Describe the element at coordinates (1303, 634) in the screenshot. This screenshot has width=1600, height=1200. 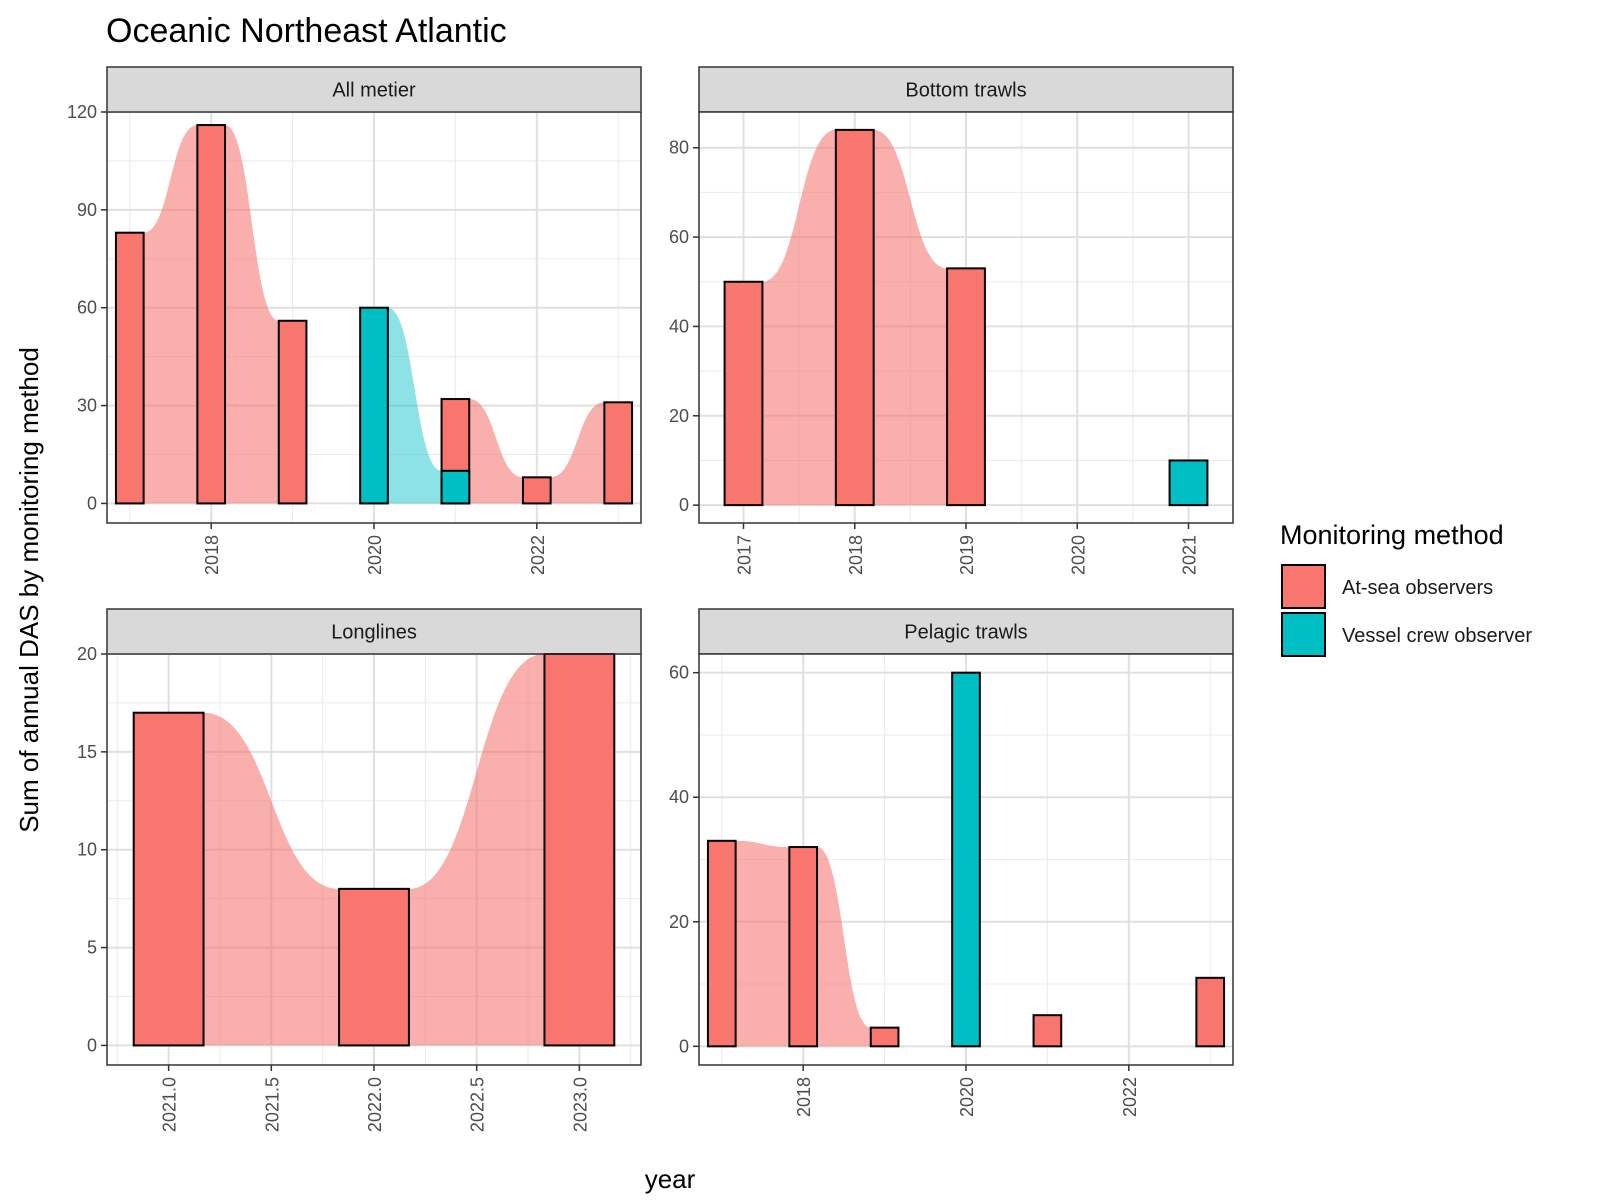
I see `legend-key-vessel-crew-observer` at that location.